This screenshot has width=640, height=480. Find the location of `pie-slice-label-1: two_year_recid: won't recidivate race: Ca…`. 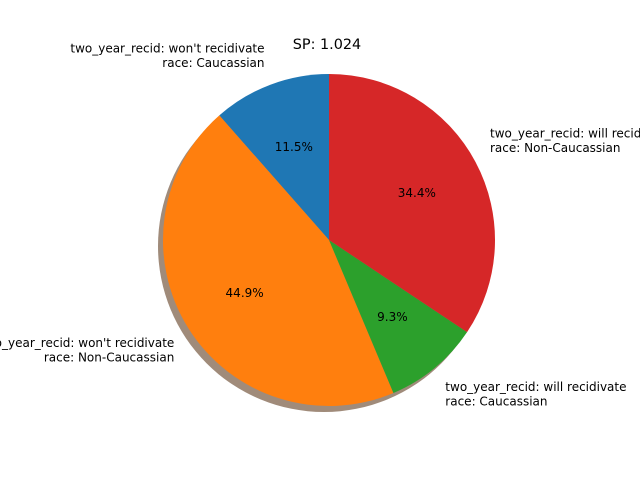

pie-slice-label-1: two_year_recid: won't recidivate race: Ca… is located at coordinates (167, 56).